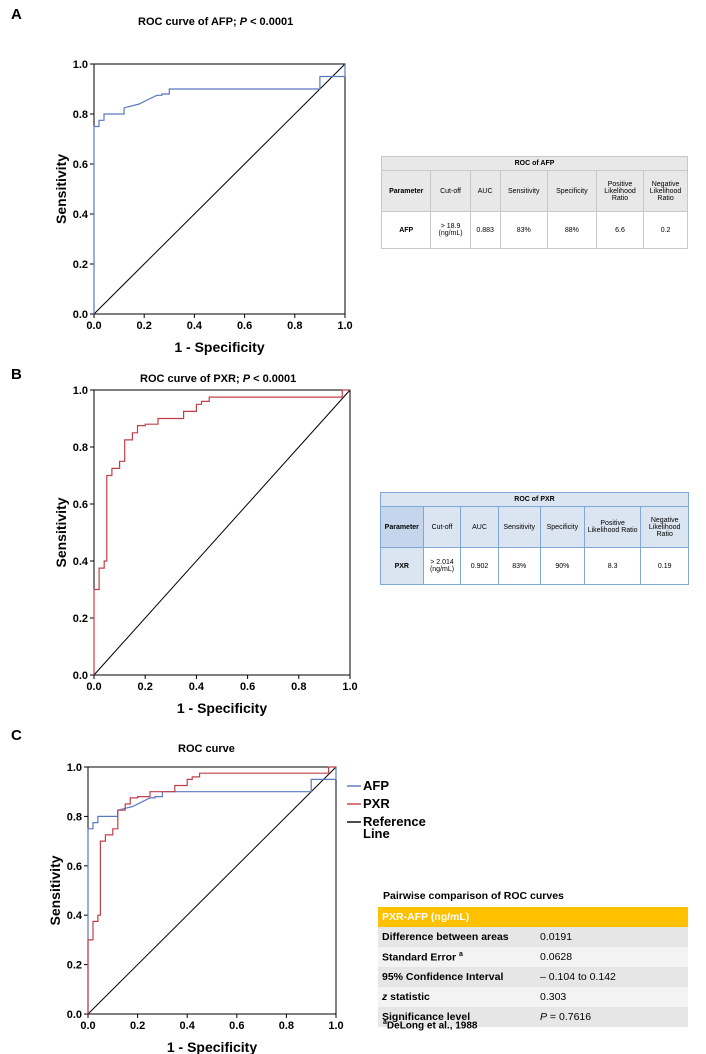 This screenshot has width=706, height=1054. I want to click on chart-title-afp: ROC curve of AFP; P < 0.0001, so click(216, 22).